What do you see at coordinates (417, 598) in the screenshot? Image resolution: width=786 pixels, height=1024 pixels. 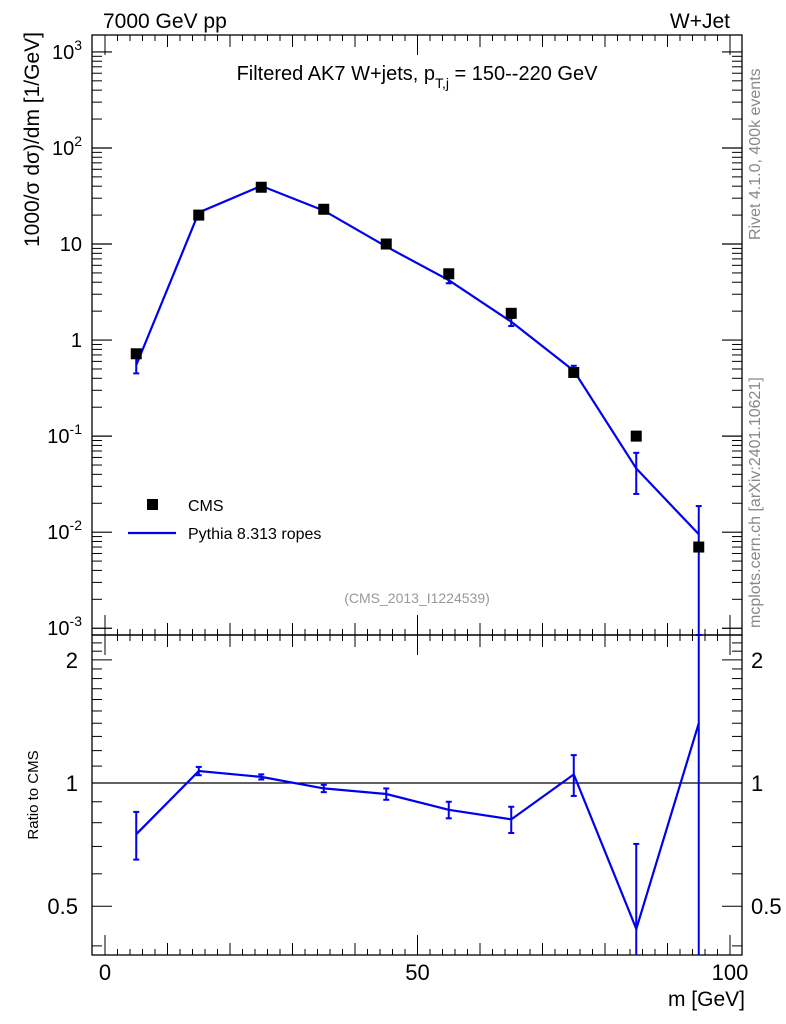 I see `analysis-watermark: (CMS_2013_I1224539)` at bounding box center [417, 598].